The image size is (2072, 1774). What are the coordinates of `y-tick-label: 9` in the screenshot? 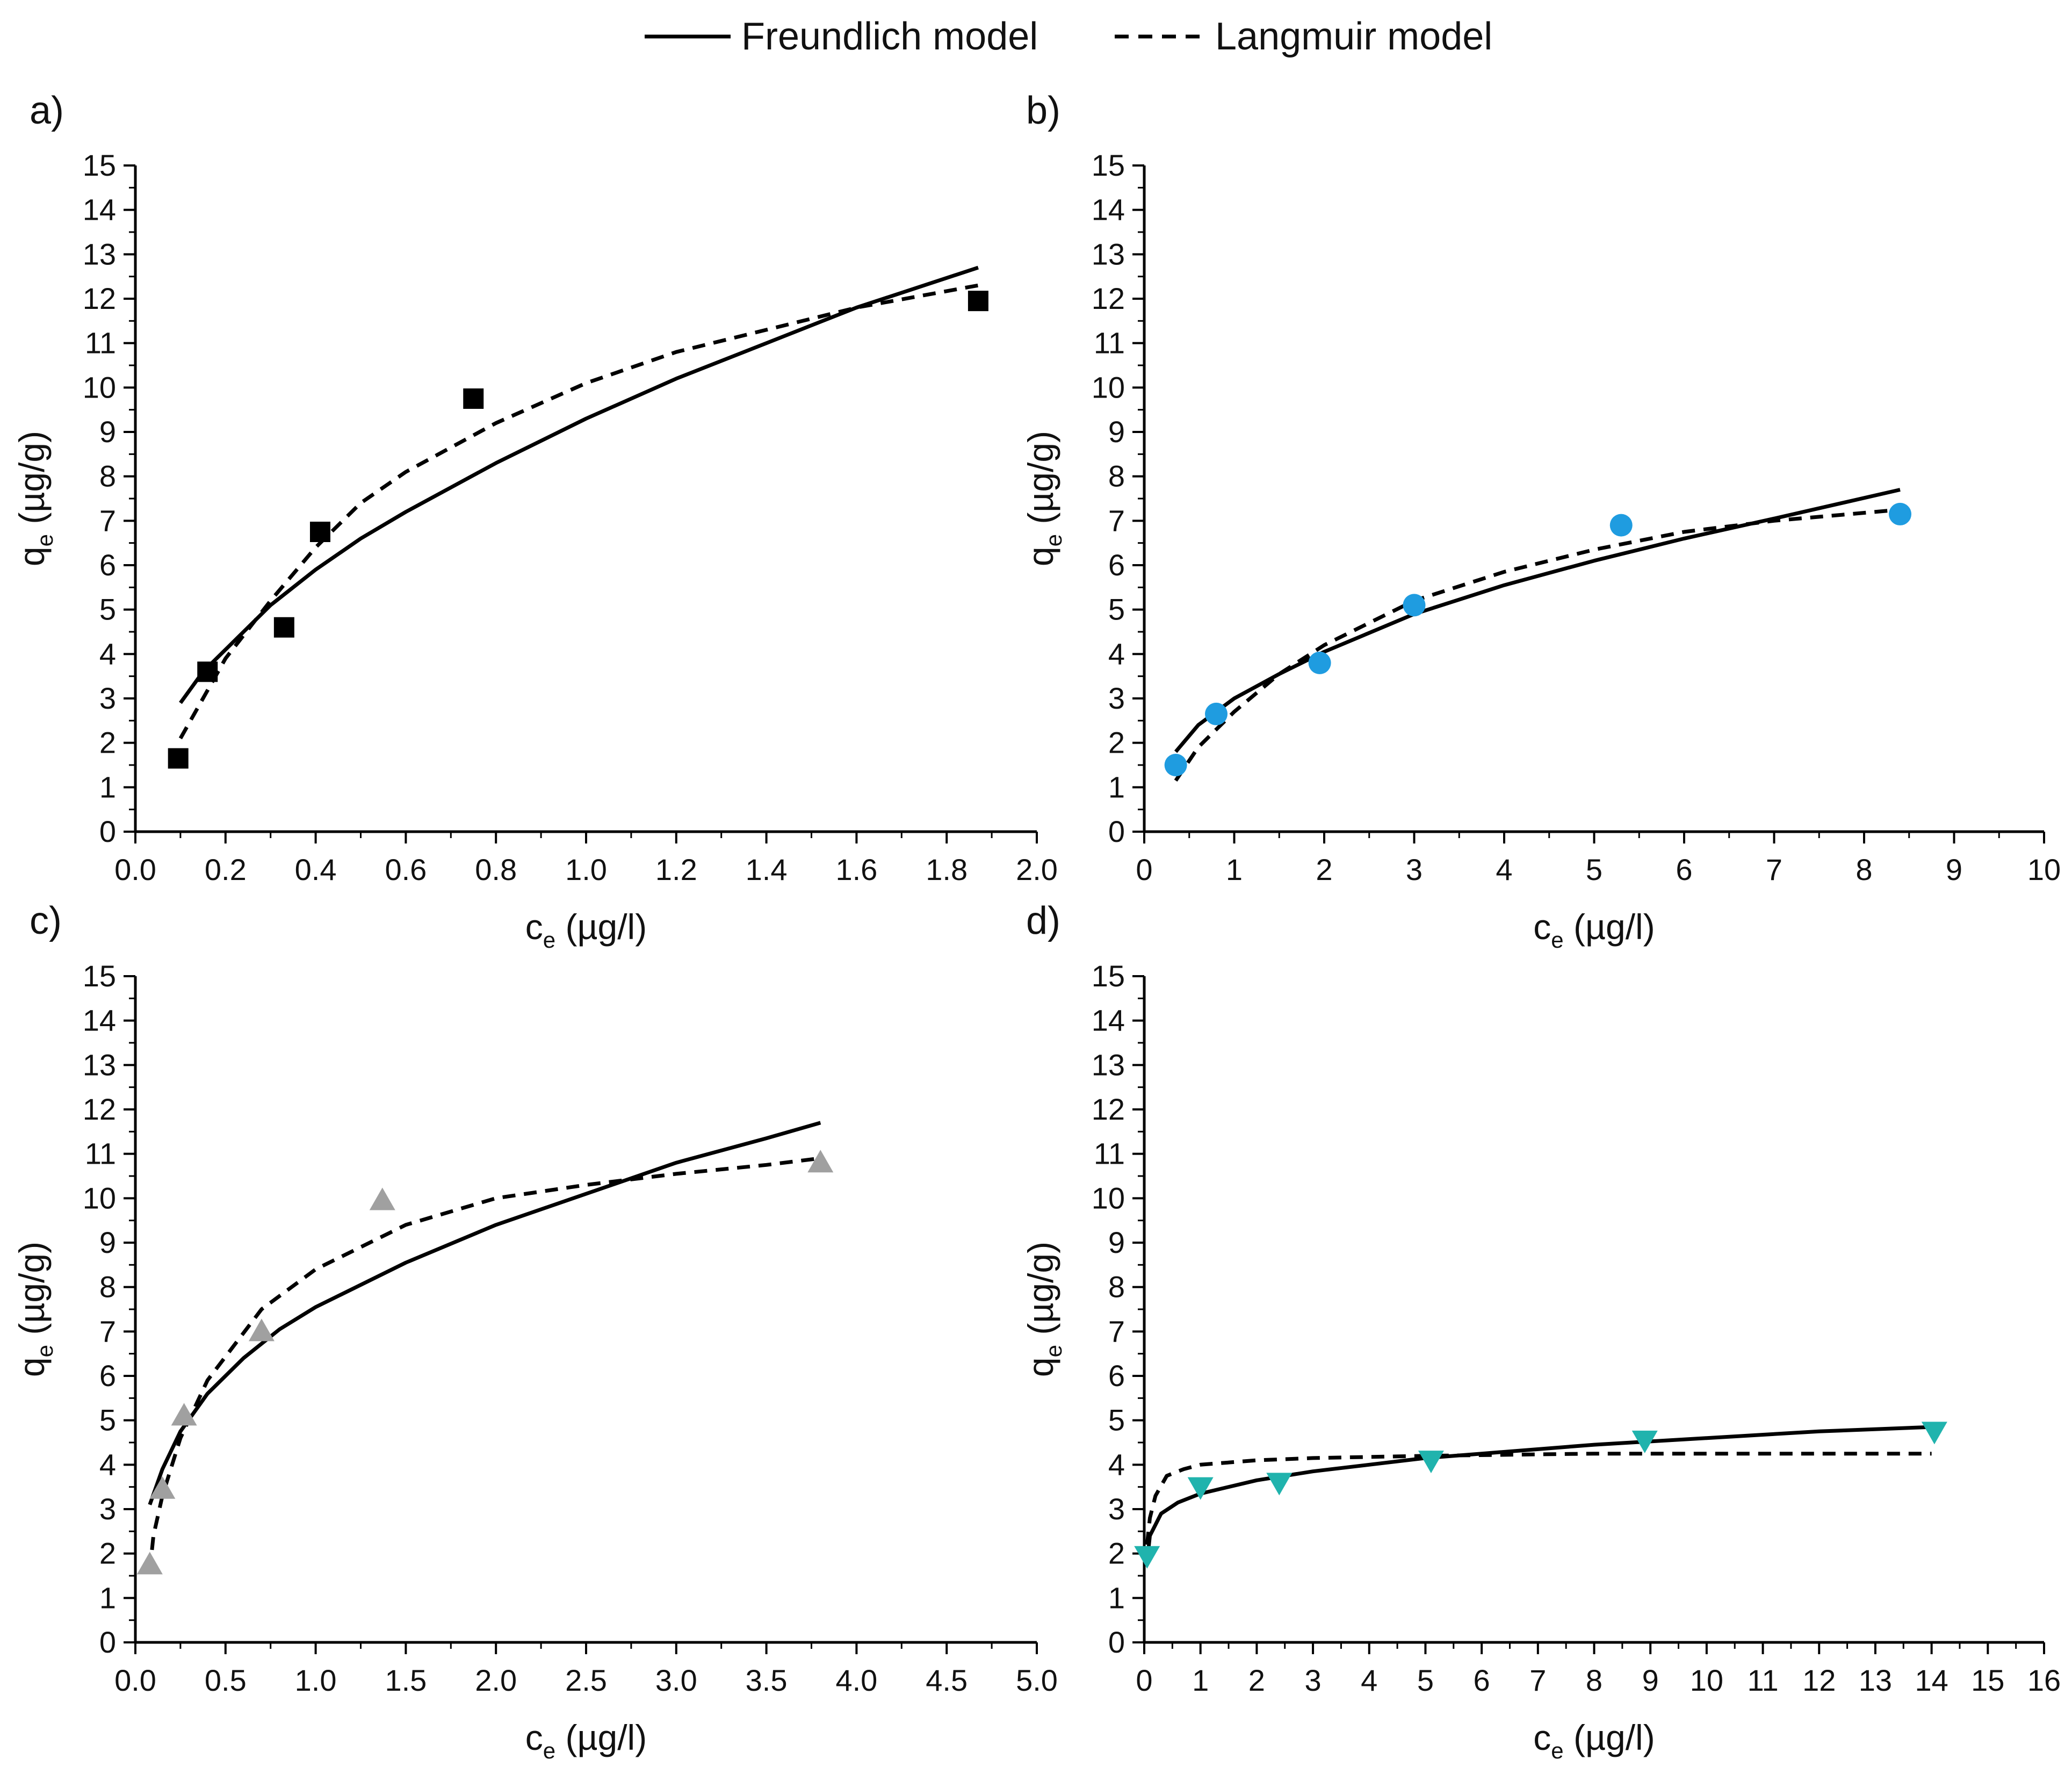 It's located at (1116, 432).